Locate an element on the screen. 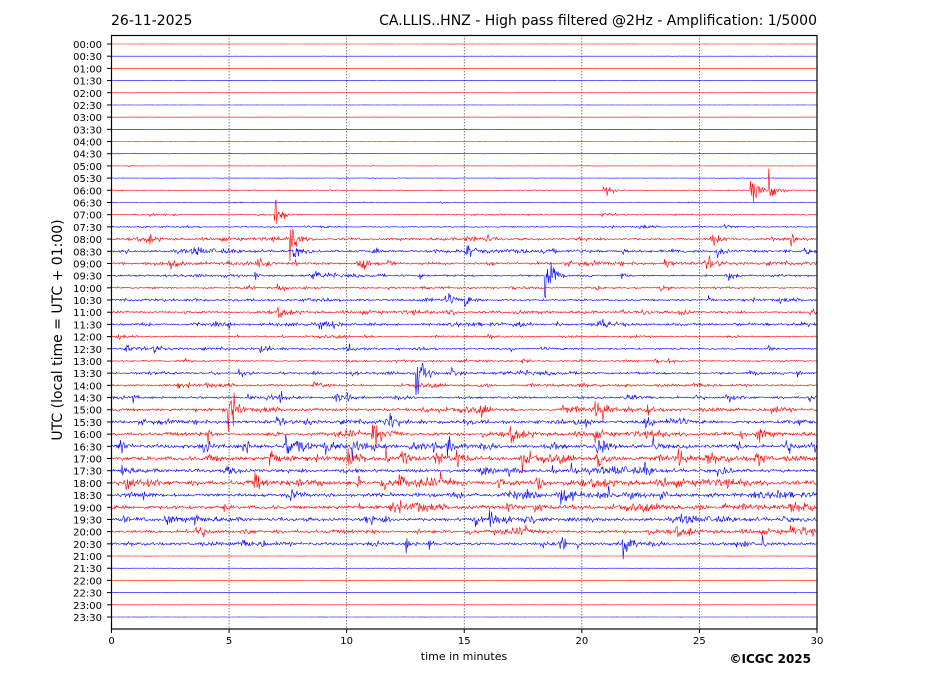  y-tick-label: 21:00 is located at coordinates (87, 557).